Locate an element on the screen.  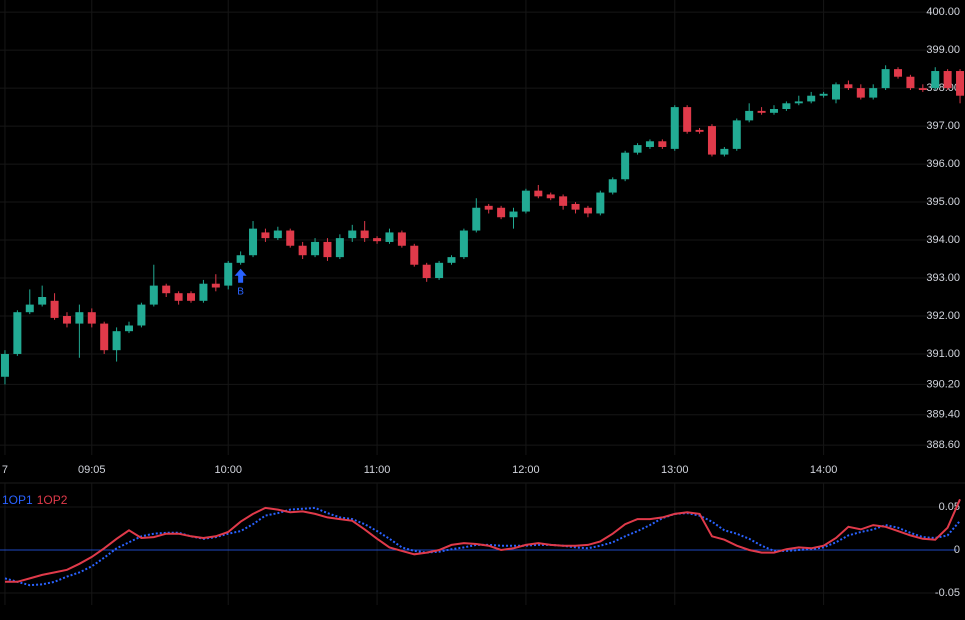
y-tick-label: 389.40 is located at coordinates (943, 415).